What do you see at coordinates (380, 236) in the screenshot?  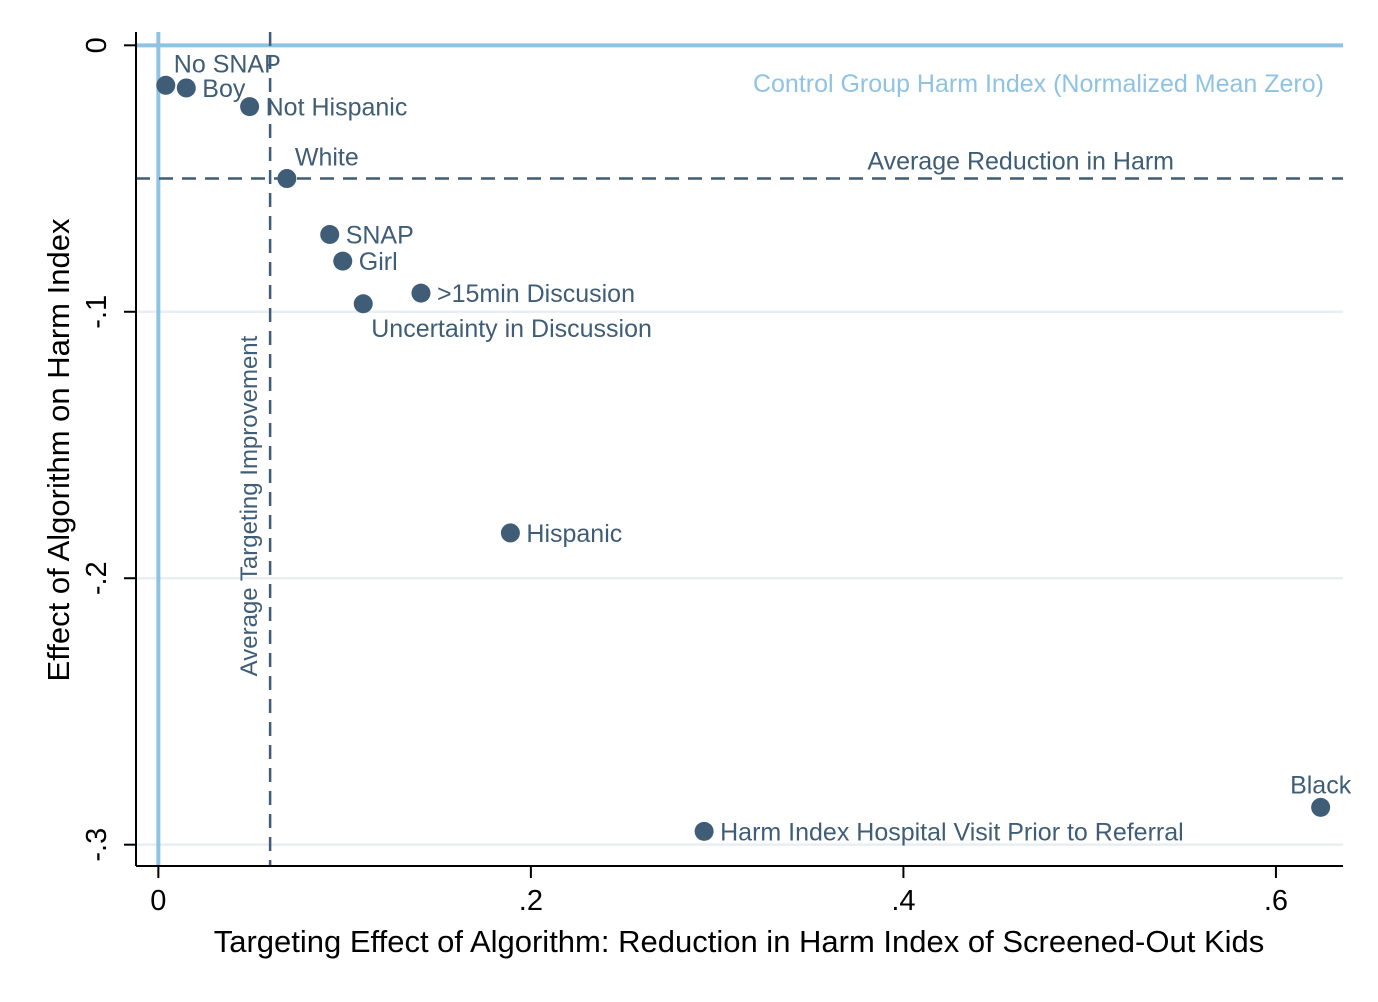 I see `data-point-label: SNAP` at bounding box center [380, 236].